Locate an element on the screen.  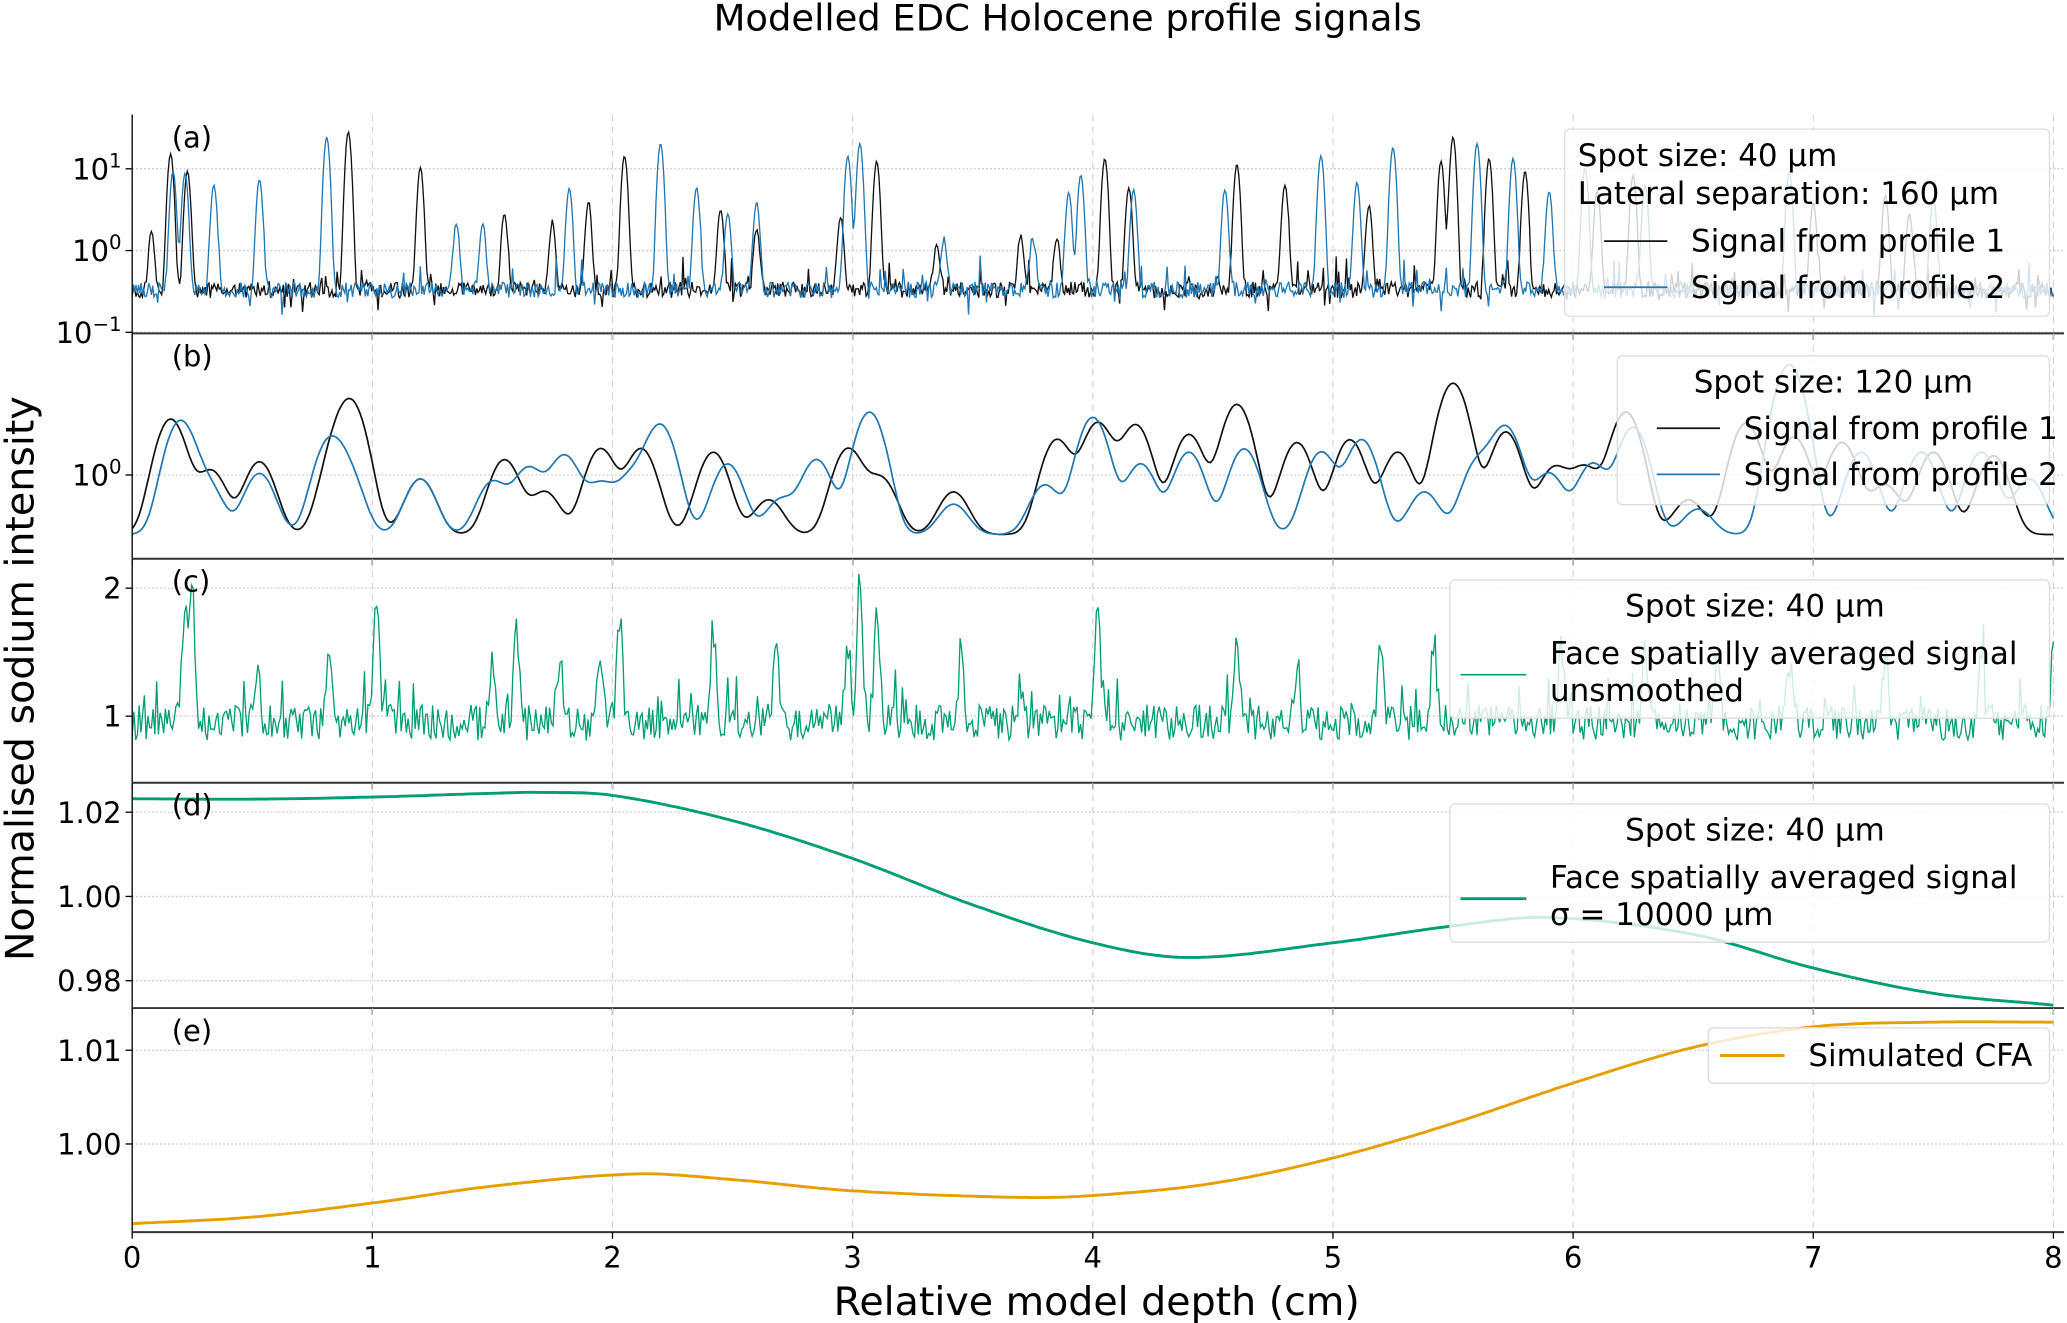
x-tick-labels: 0 1 2 3 4 5 6 7 8 is located at coordinates (1093, 1258).